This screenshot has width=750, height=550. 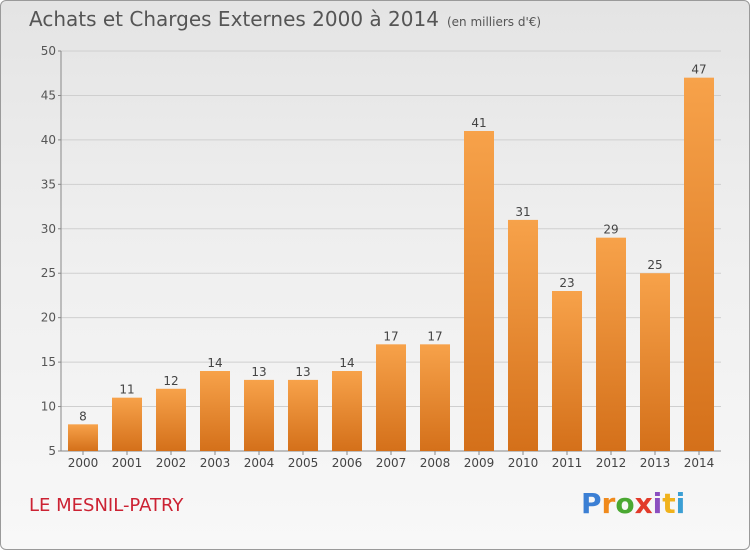 What do you see at coordinates (48, 407) in the screenshot?
I see `y-tick-label: 10` at bounding box center [48, 407].